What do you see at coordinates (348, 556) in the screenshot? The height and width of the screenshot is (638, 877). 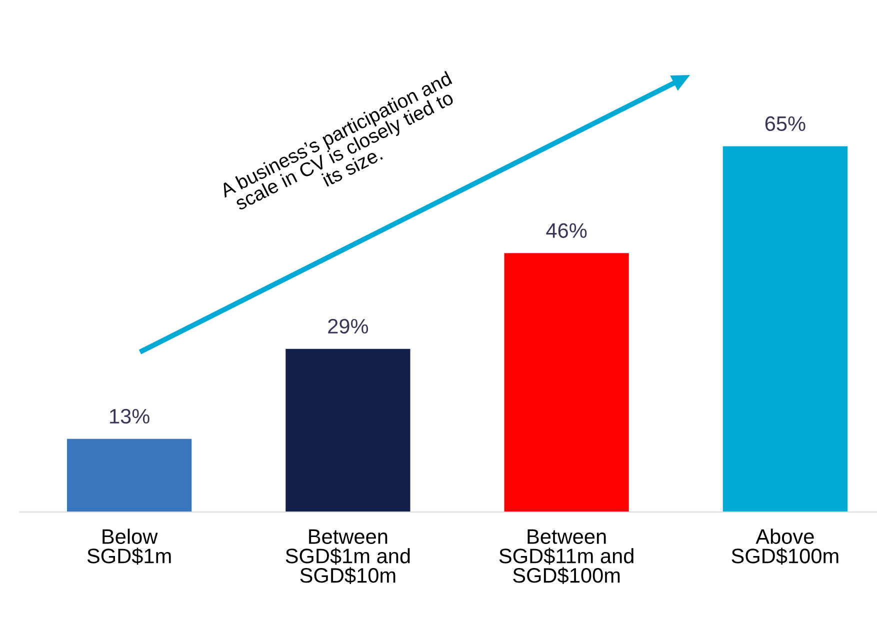 I see `x-tick-label: Between SGD$1m and SGD$10m` at bounding box center [348, 556].